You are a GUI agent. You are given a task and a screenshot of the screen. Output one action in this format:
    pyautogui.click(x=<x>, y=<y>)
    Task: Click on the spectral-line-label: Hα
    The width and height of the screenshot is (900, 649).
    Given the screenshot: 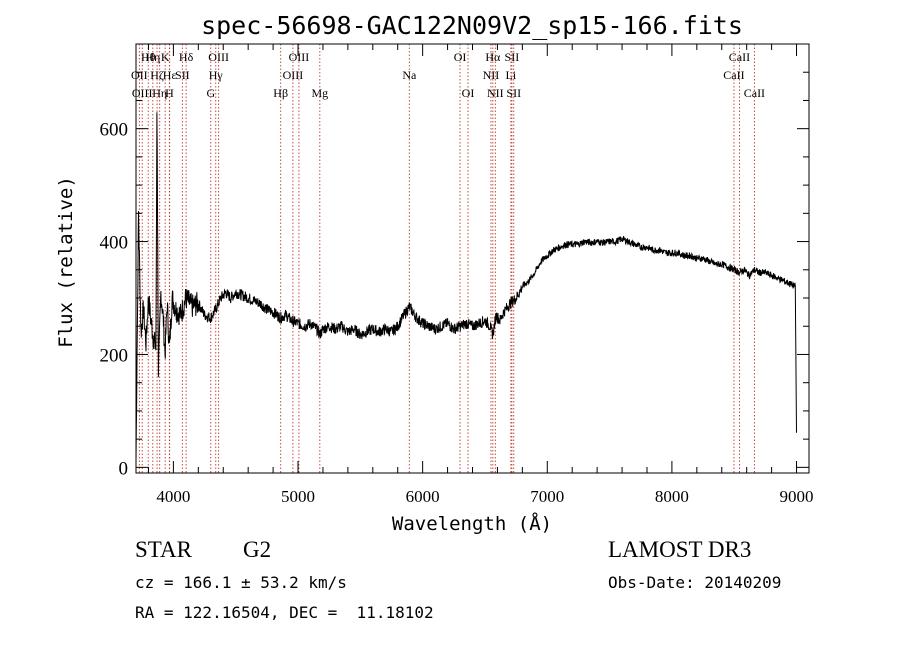 What is the action you would take?
    pyautogui.click(x=493, y=57)
    